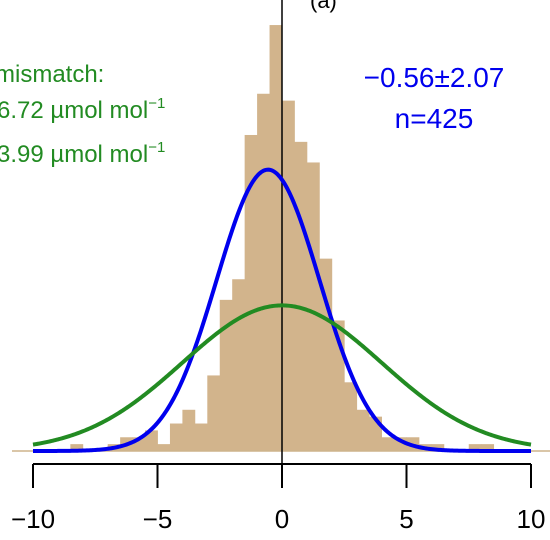  What do you see at coordinates (158, 519) in the screenshot?
I see `x-tick-label: −5` at bounding box center [158, 519].